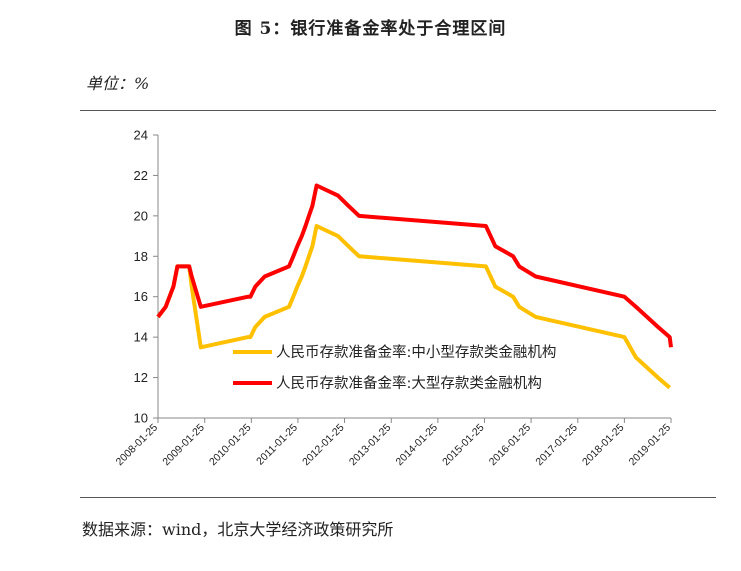 Image resolution: width=741 pixels, height=571 pixels. I want to click on chart-title: 图 5：银行准备金率处于合理区间, so click(370, 29).